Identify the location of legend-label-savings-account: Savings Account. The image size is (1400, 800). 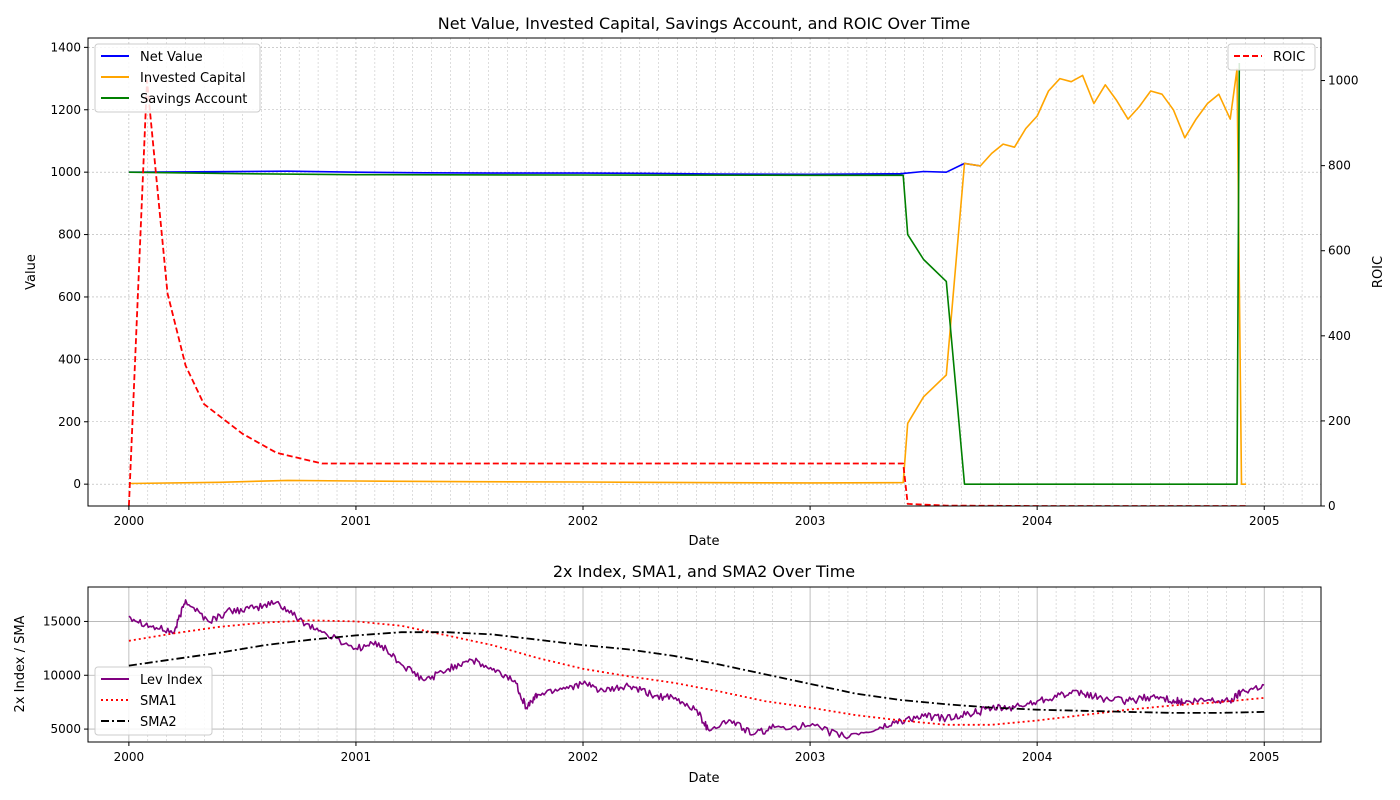
(193, 99).